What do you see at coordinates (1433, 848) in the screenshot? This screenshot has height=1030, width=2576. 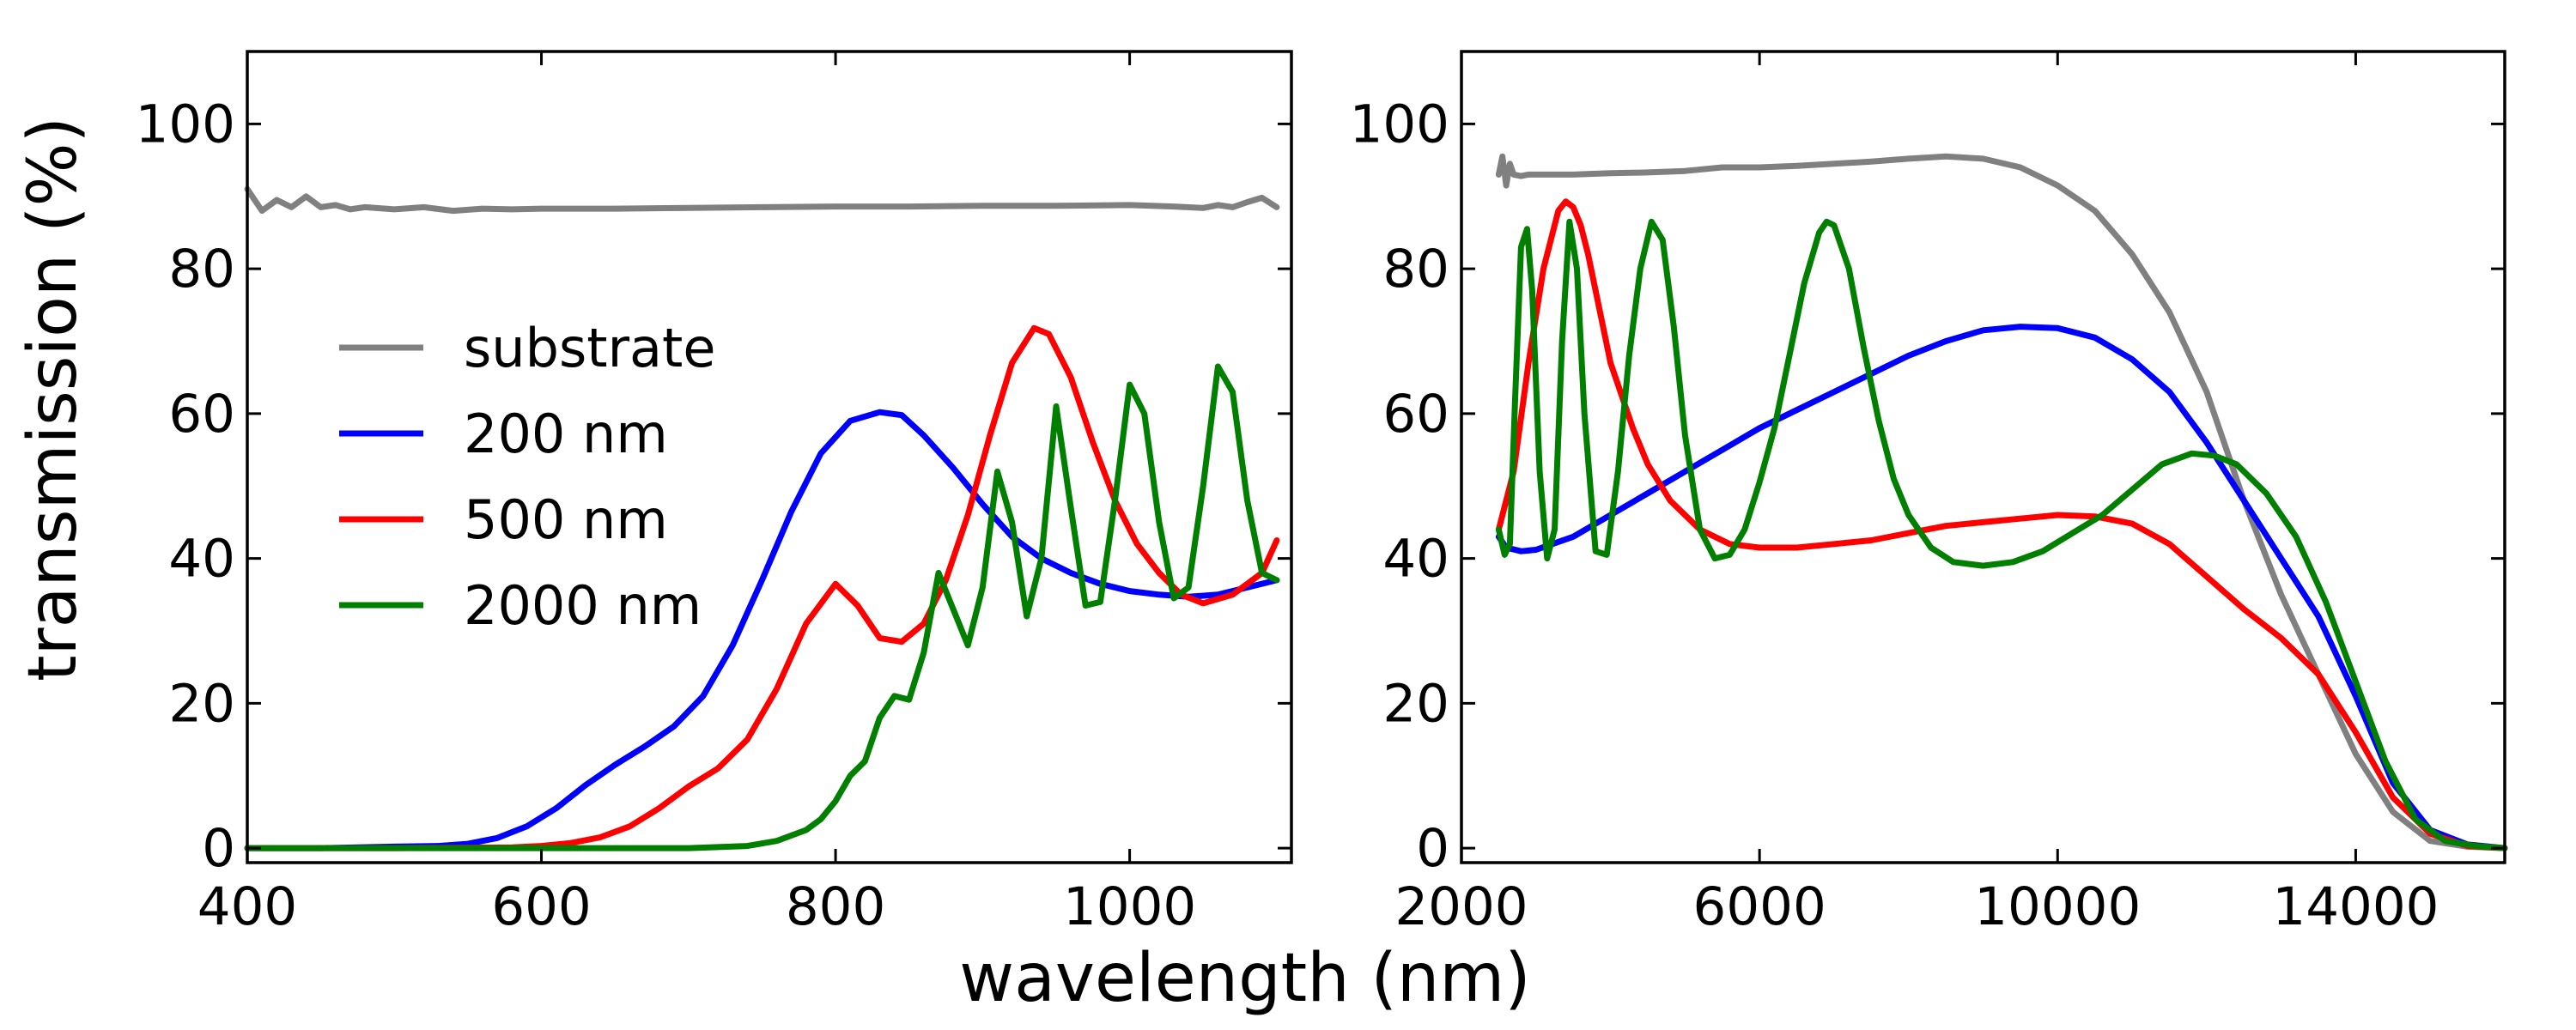 I see `y-tick-label-infrared: 0` at bounding box center [1433, 848].